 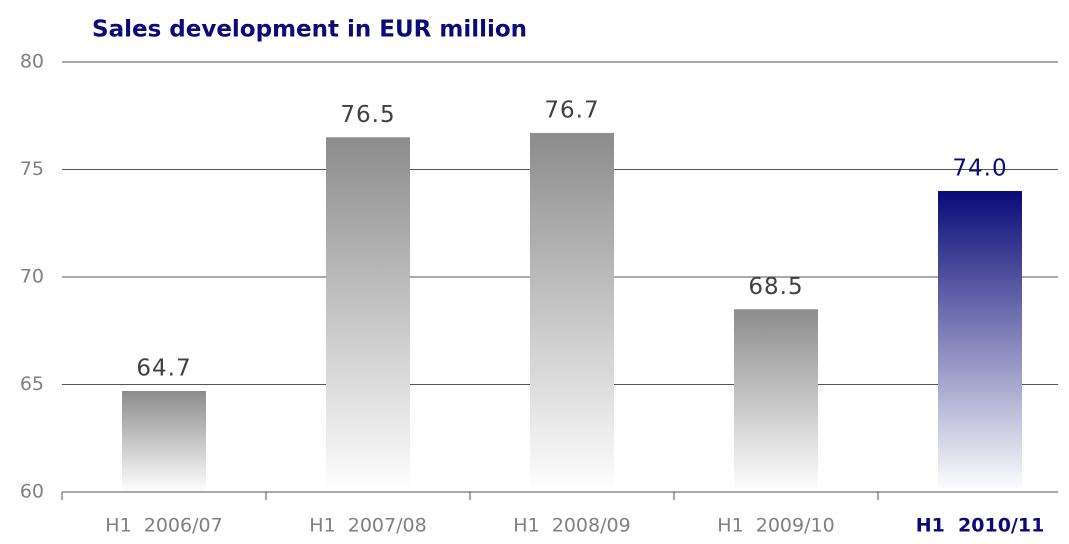 I want to click on x-tick-label: H1 2006/07, so click(x=163, y=526).